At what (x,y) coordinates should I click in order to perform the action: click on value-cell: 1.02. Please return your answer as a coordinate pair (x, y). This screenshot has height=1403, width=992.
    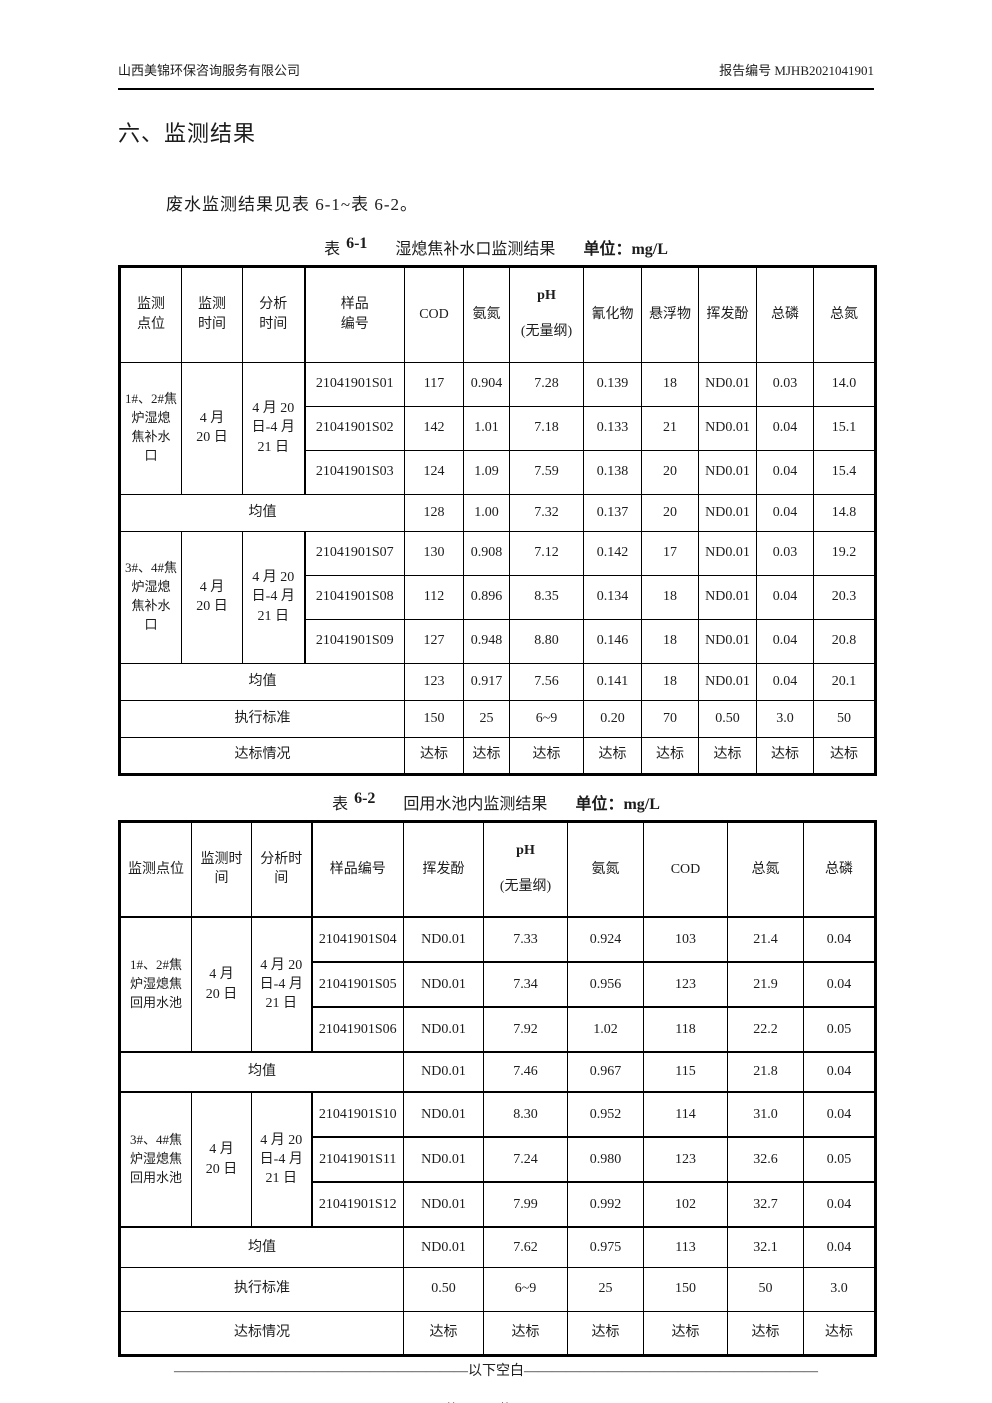
    Looking at the image, I should click on (605, 1029).